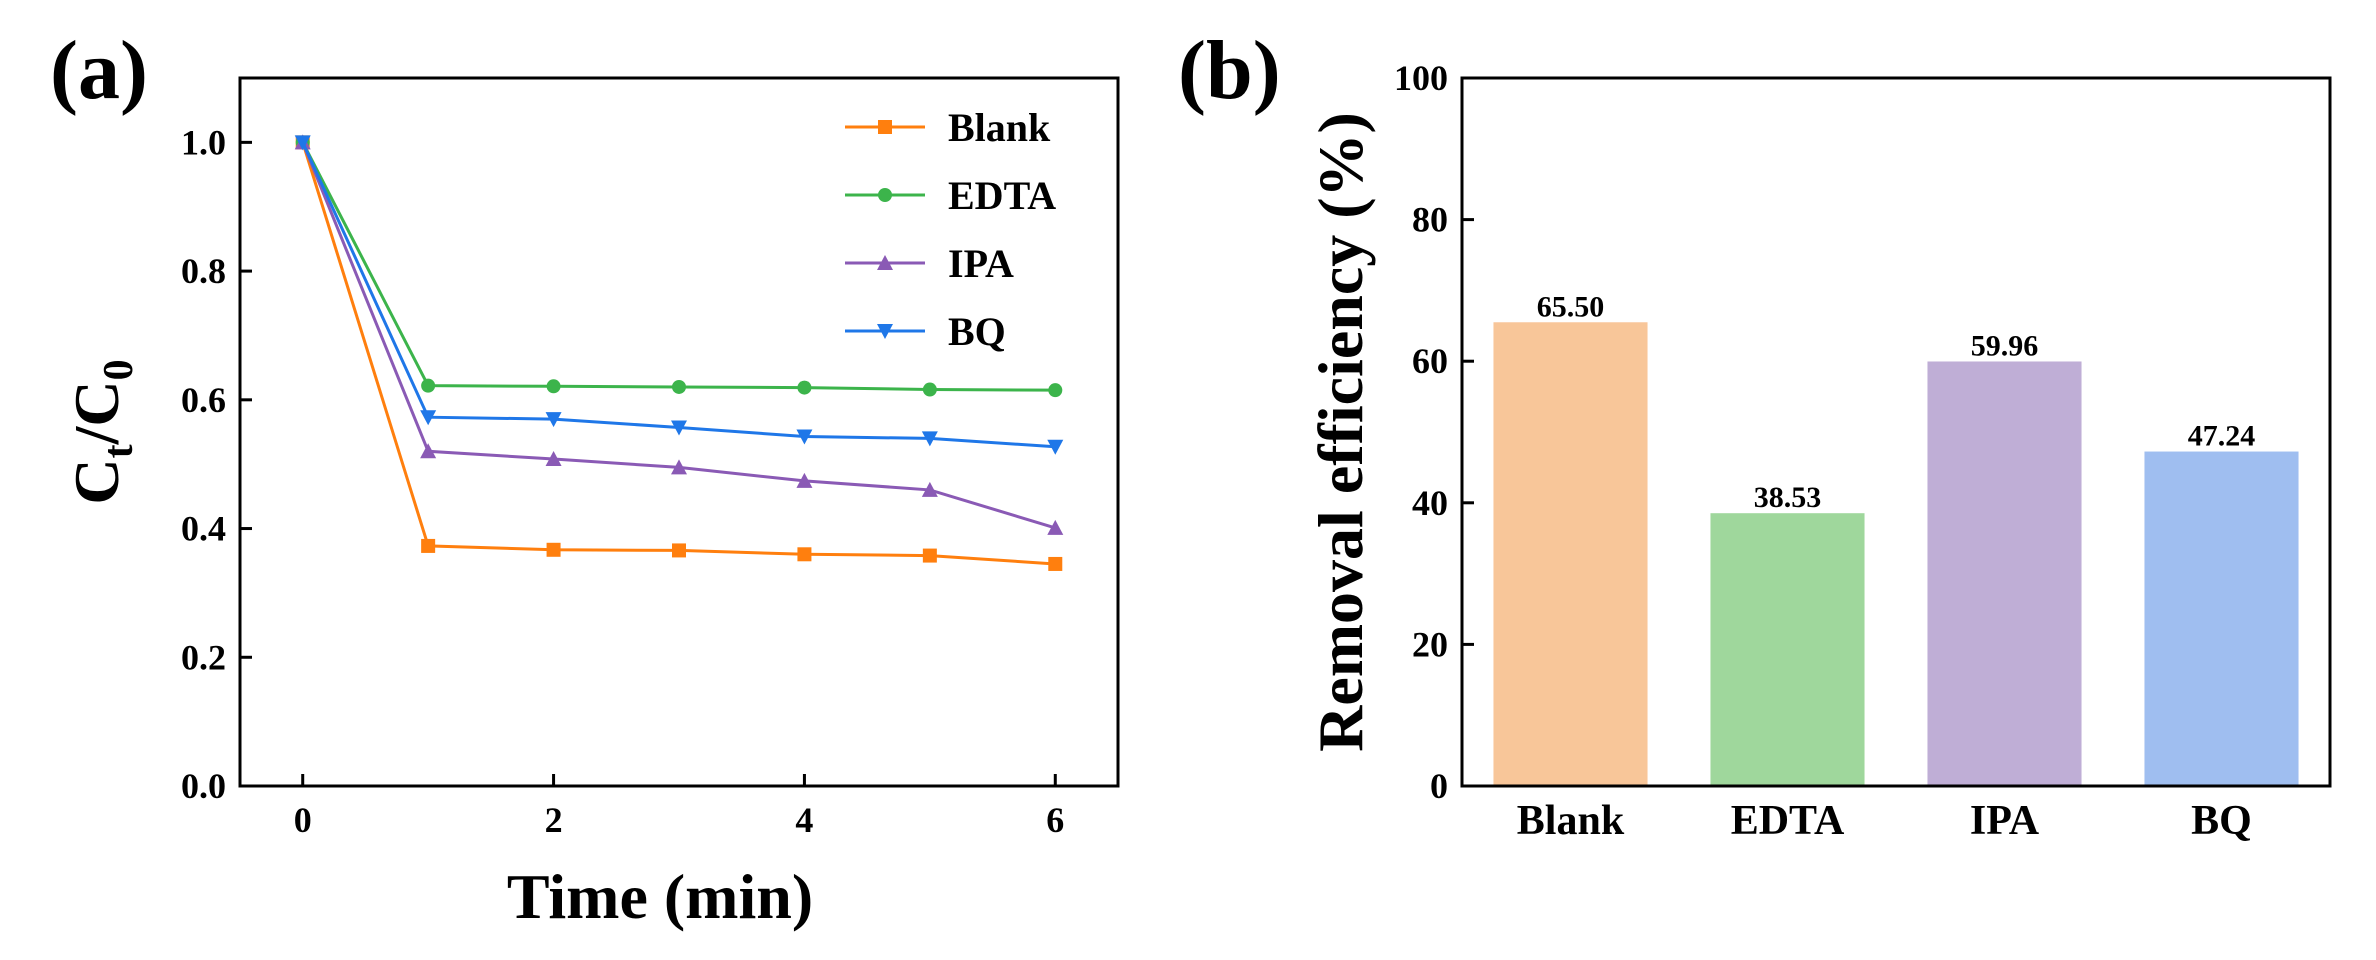  I want to click on y-tick-label: 100, so click(1421, 78).